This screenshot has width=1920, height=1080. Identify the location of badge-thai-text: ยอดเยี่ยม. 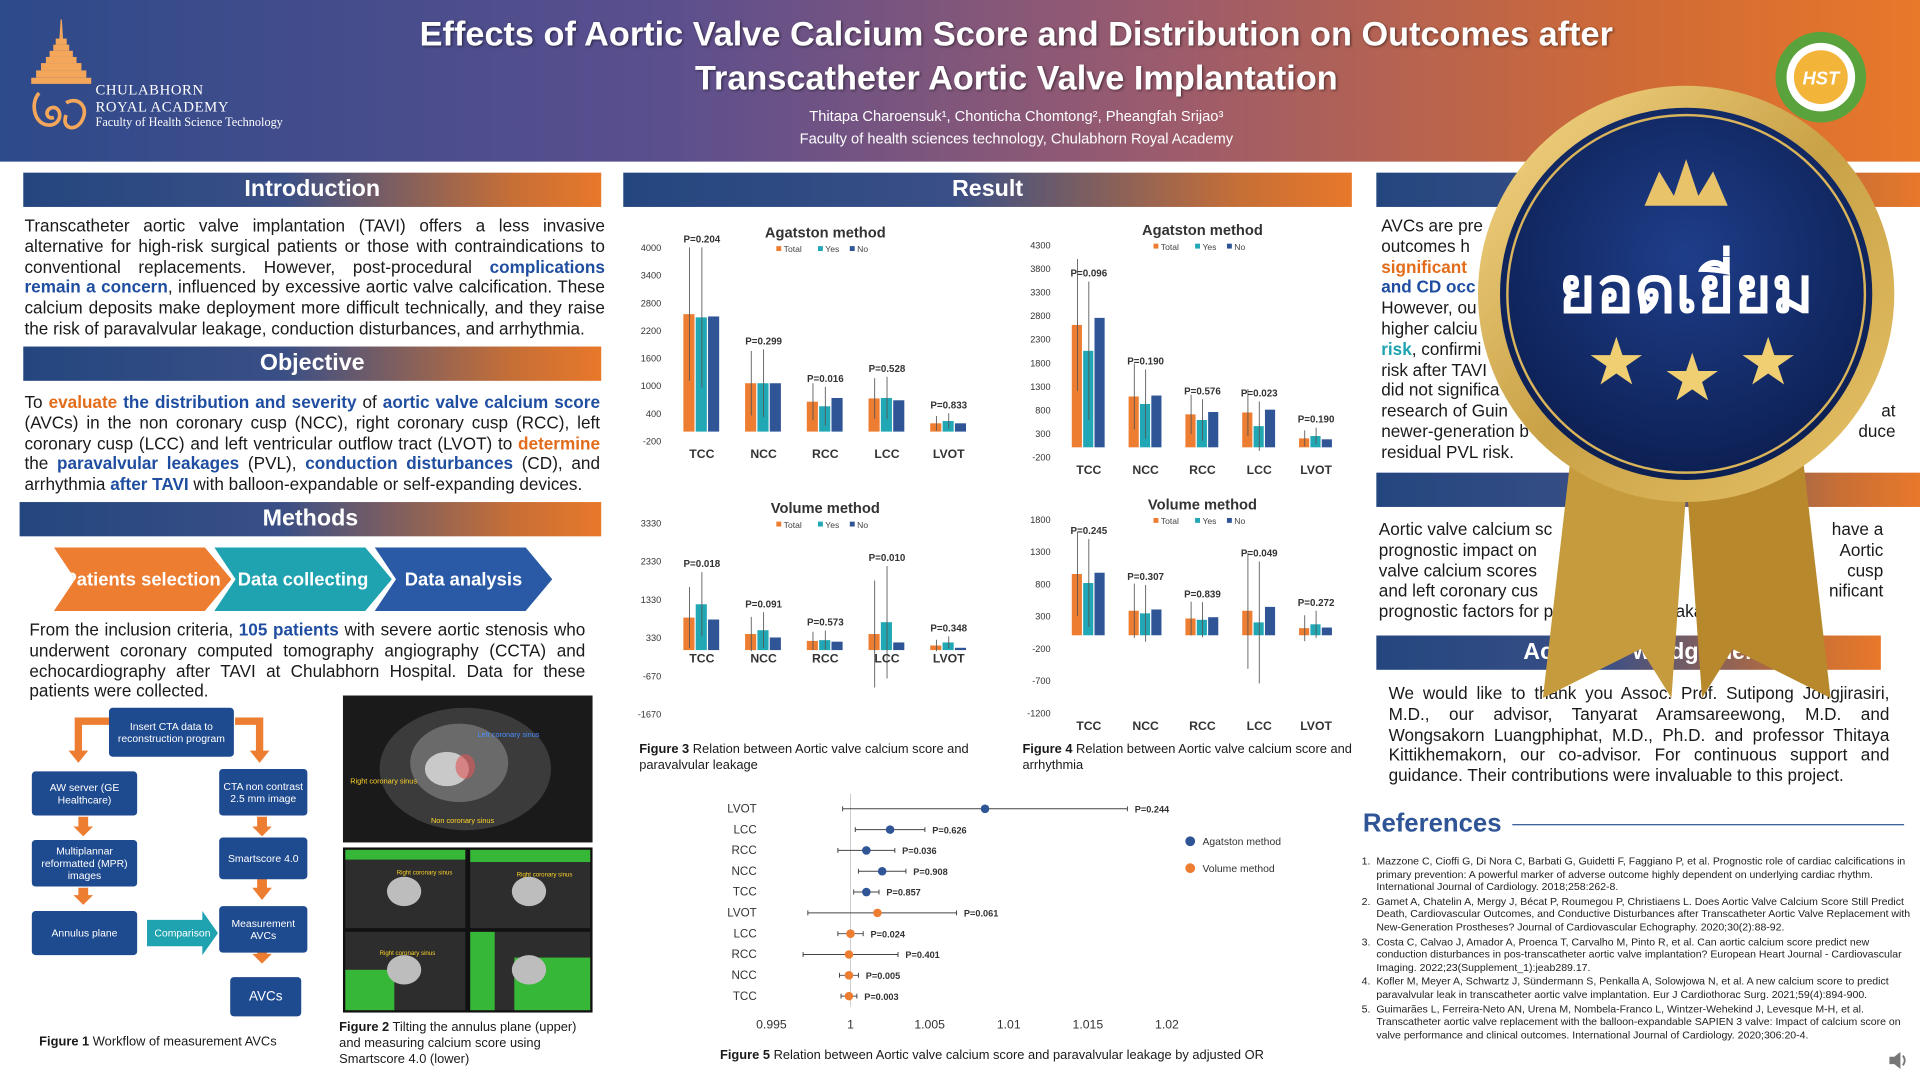
(1686, 285).